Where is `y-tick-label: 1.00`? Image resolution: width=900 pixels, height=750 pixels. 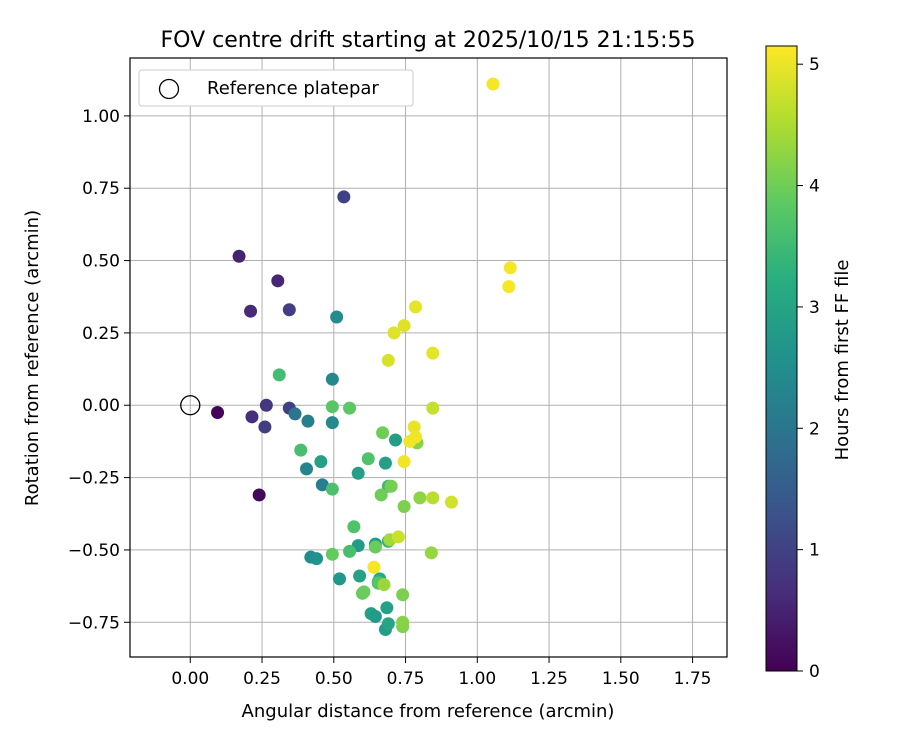 y-tick-label: 1.00 is located at coordinates (101, 117).